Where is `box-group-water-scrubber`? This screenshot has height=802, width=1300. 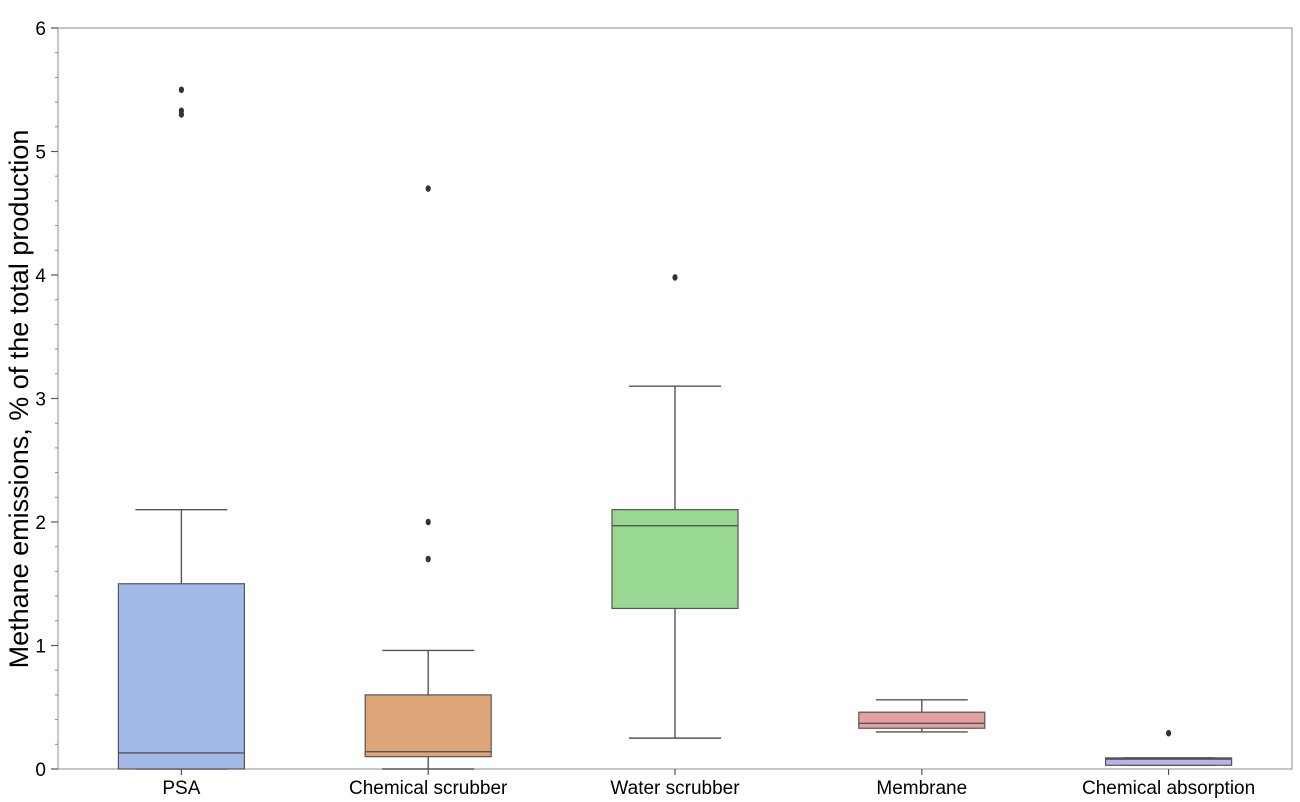 box-group-water-scrubber is located at coordinates (675, 506).